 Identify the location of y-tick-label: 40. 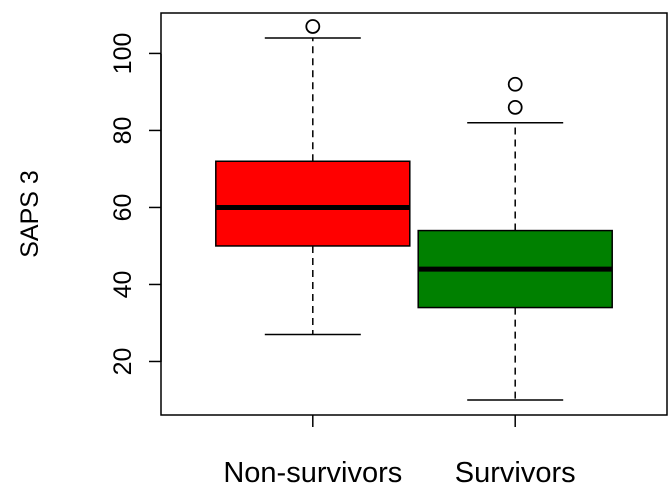
(123, 285).